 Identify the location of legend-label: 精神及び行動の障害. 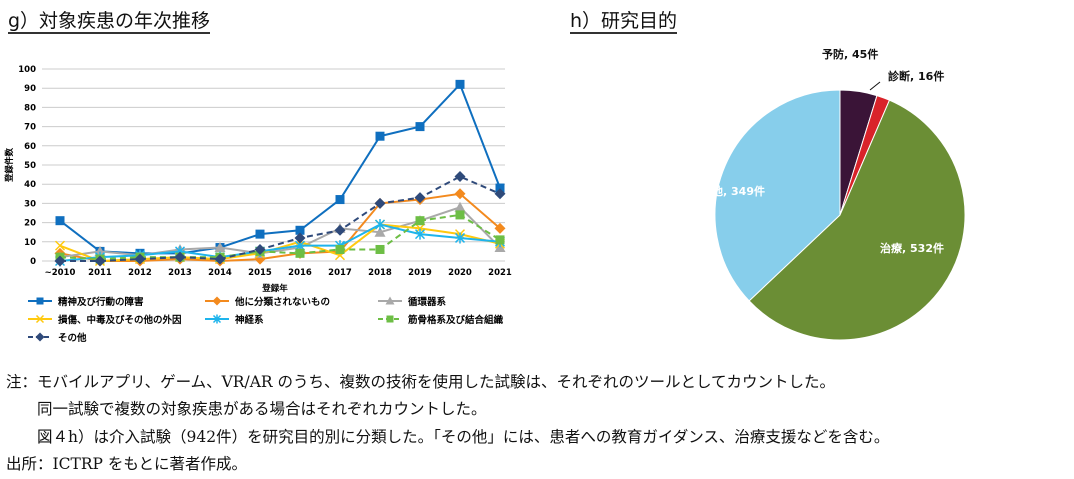
(101, 302).